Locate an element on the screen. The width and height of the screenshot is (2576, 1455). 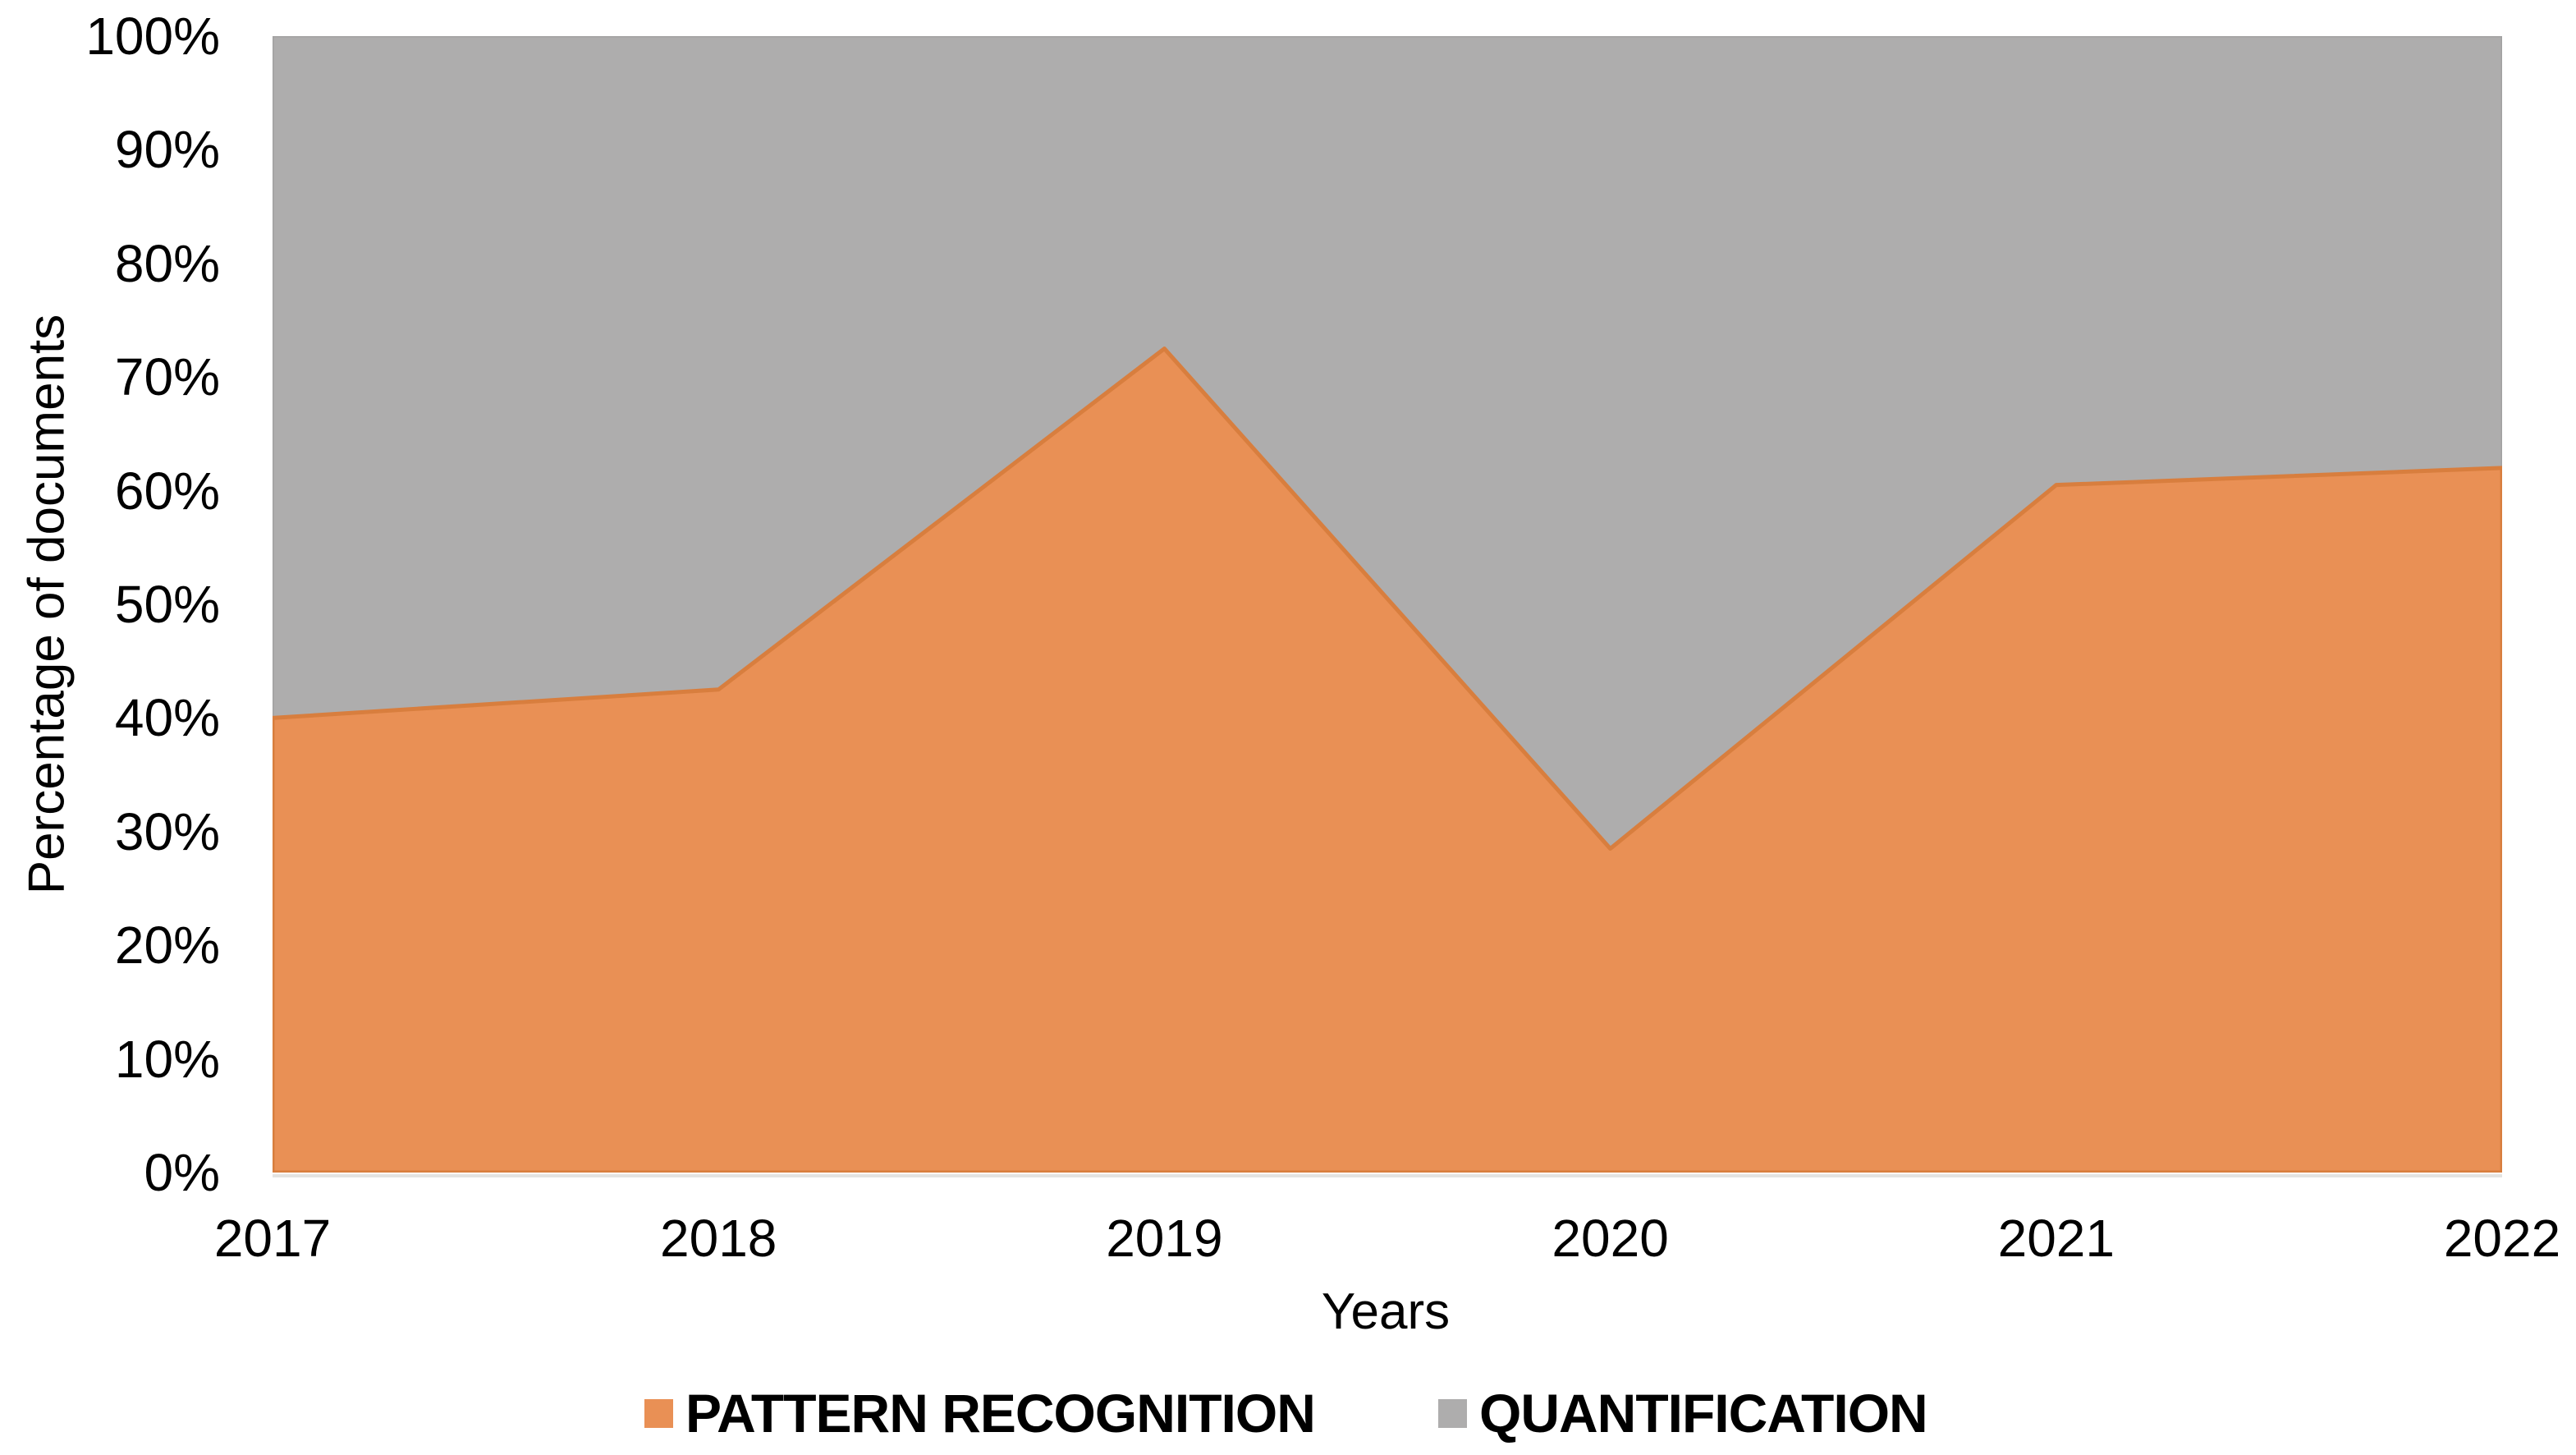
x-tick-label: 2022 is located at coordinates (2502, 1238).